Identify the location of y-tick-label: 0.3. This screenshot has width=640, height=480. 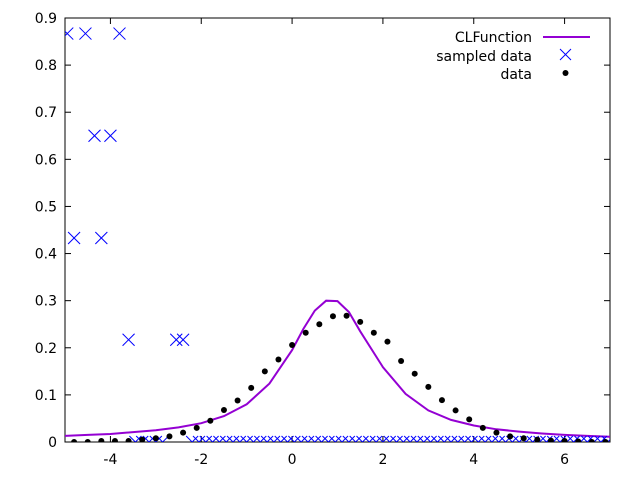
(46, 302).